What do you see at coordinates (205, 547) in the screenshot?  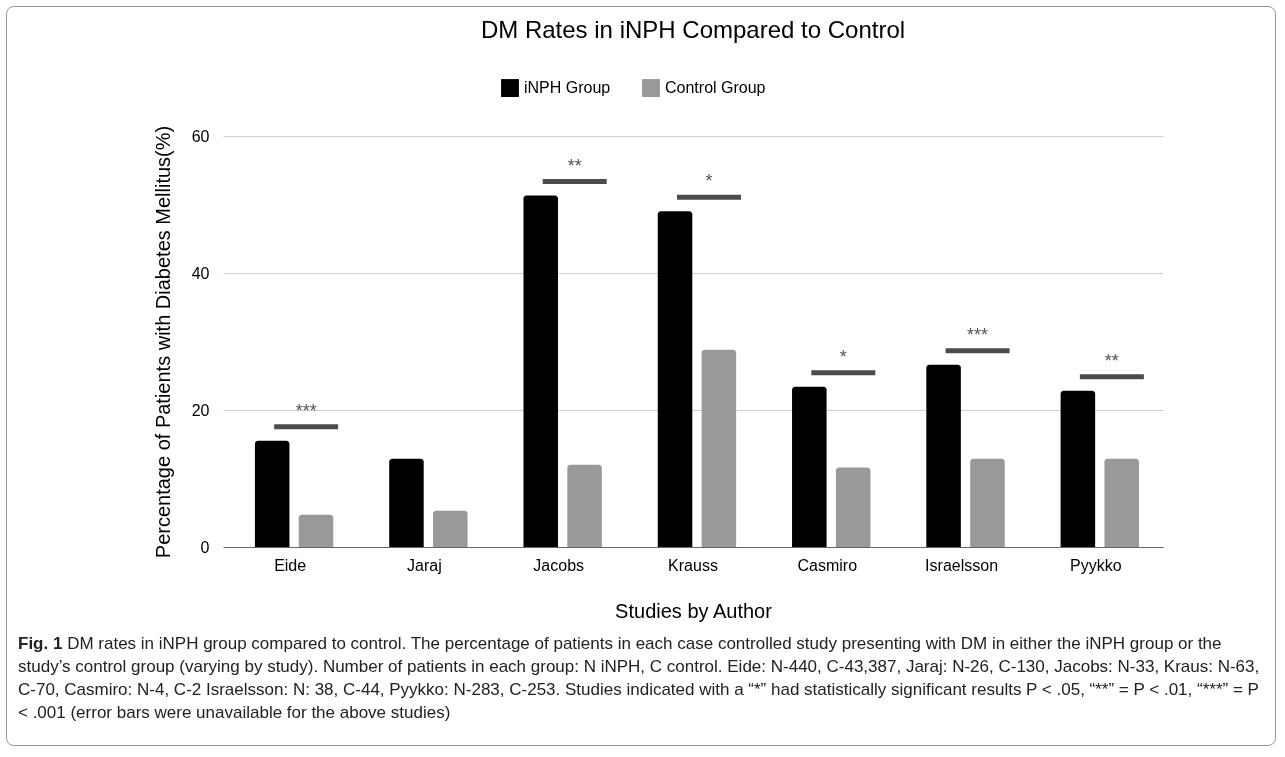 I see `y-tick-label: 0` at bounding box center [205, 547].